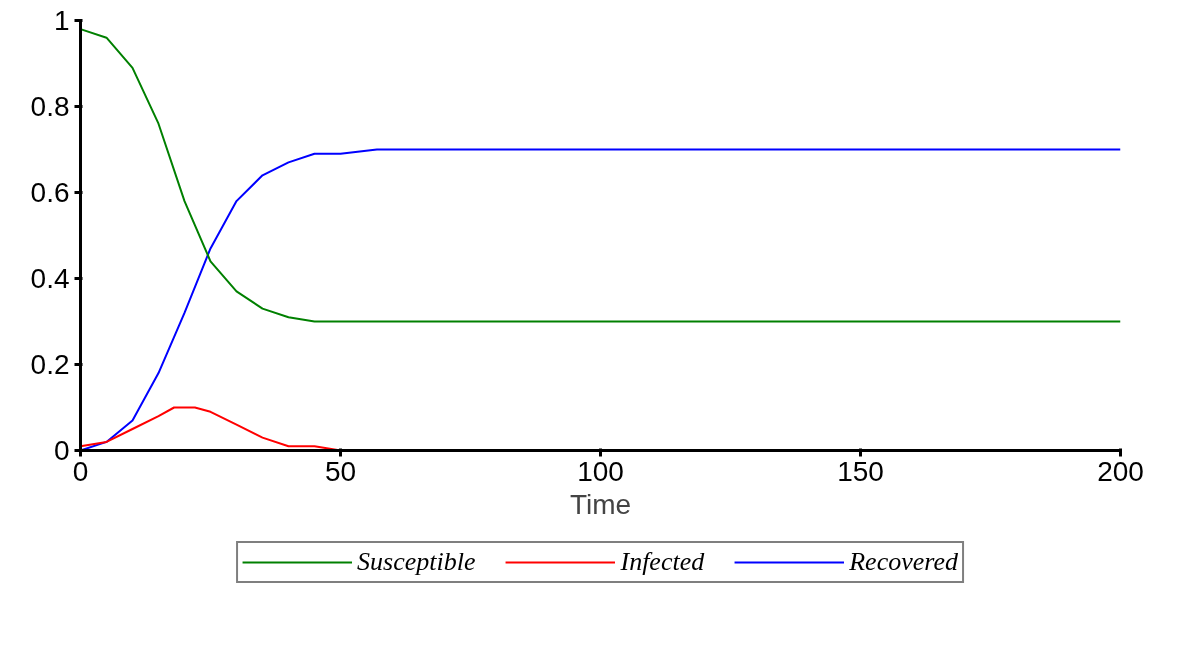 Image resolution: width=1192 pixels, height=659 pixels. What do you see at coordinates (50, 192) in the screenshot?
I see `y-tick-label: 0.6` at bounding box center [50, 192].